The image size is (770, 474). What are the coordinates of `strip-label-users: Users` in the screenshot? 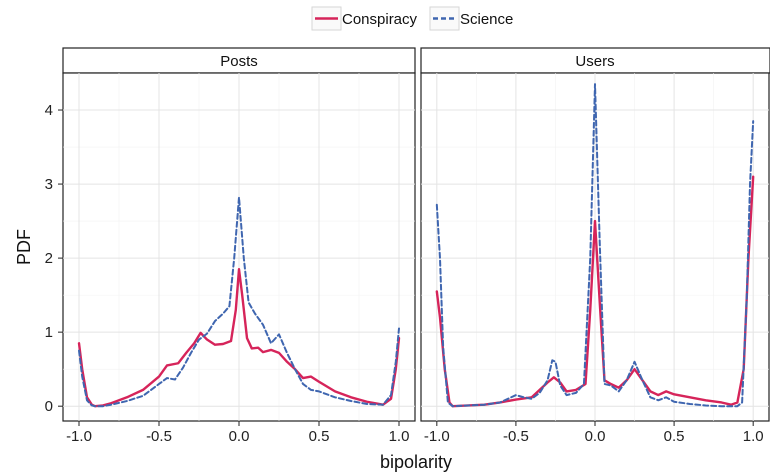 It's located at (594, 61).